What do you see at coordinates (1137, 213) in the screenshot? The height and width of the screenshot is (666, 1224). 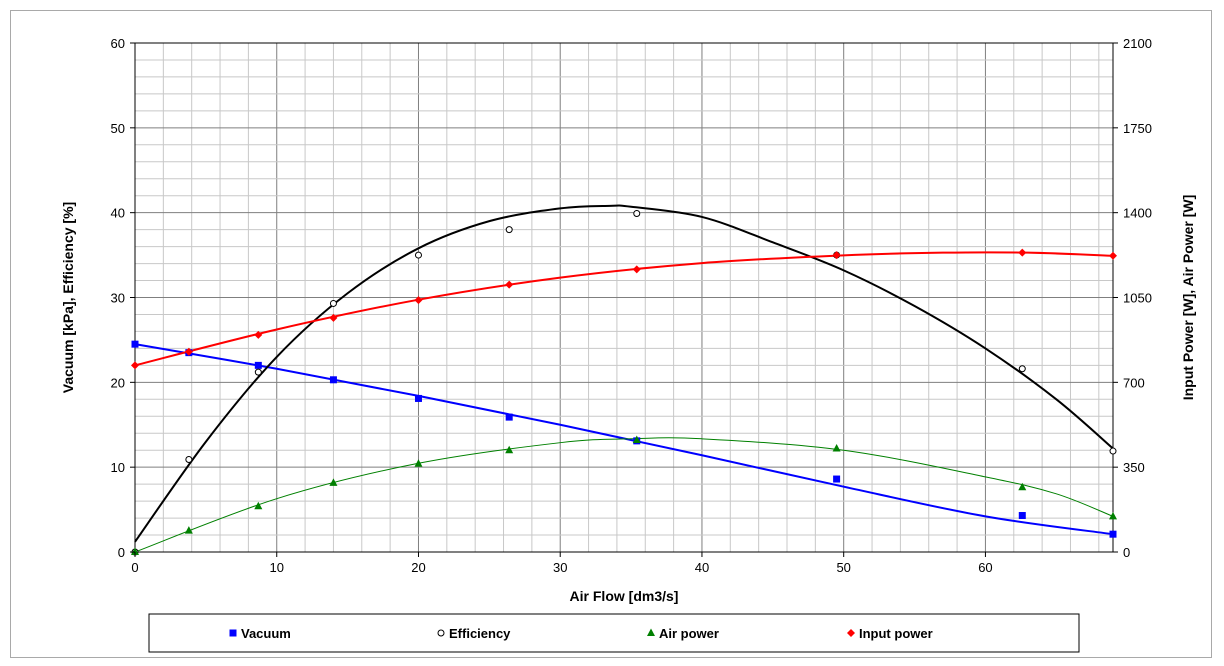 I see `y2-tick-label: 1400` at bounding box center [1137, 213].